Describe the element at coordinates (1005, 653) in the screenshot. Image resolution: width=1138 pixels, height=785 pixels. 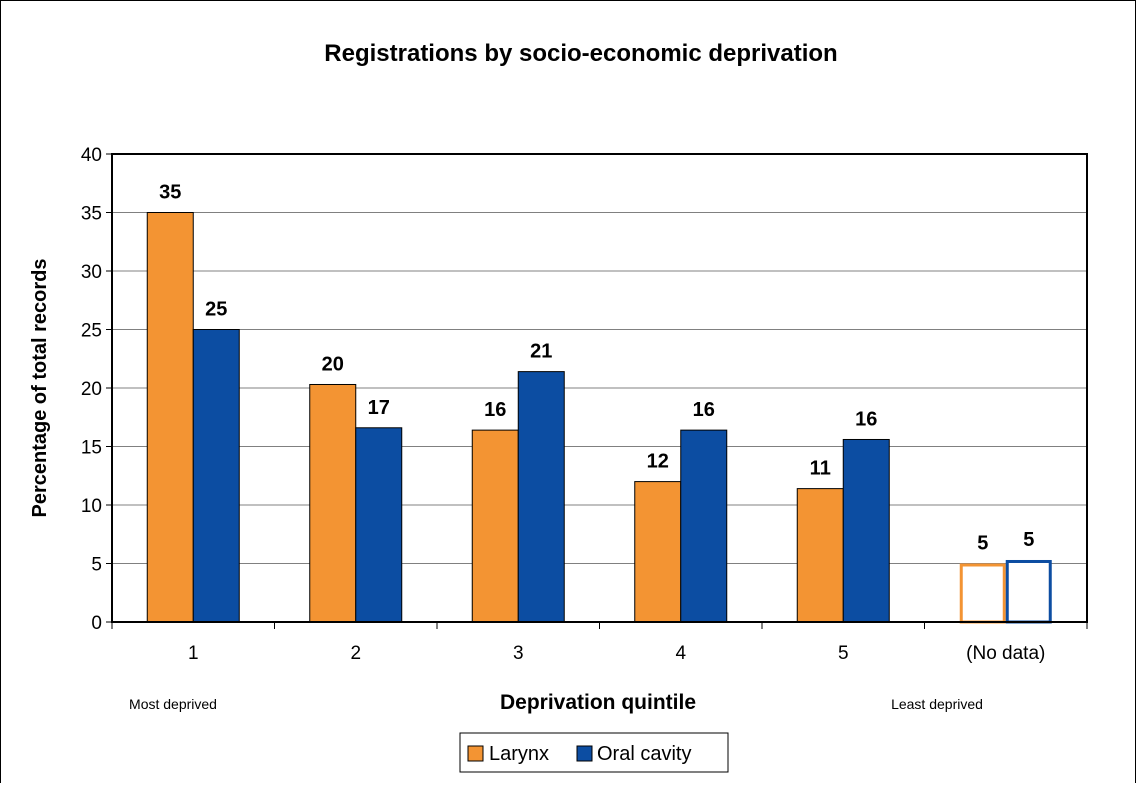
I see `x-tick-label: (No data)` at that location.